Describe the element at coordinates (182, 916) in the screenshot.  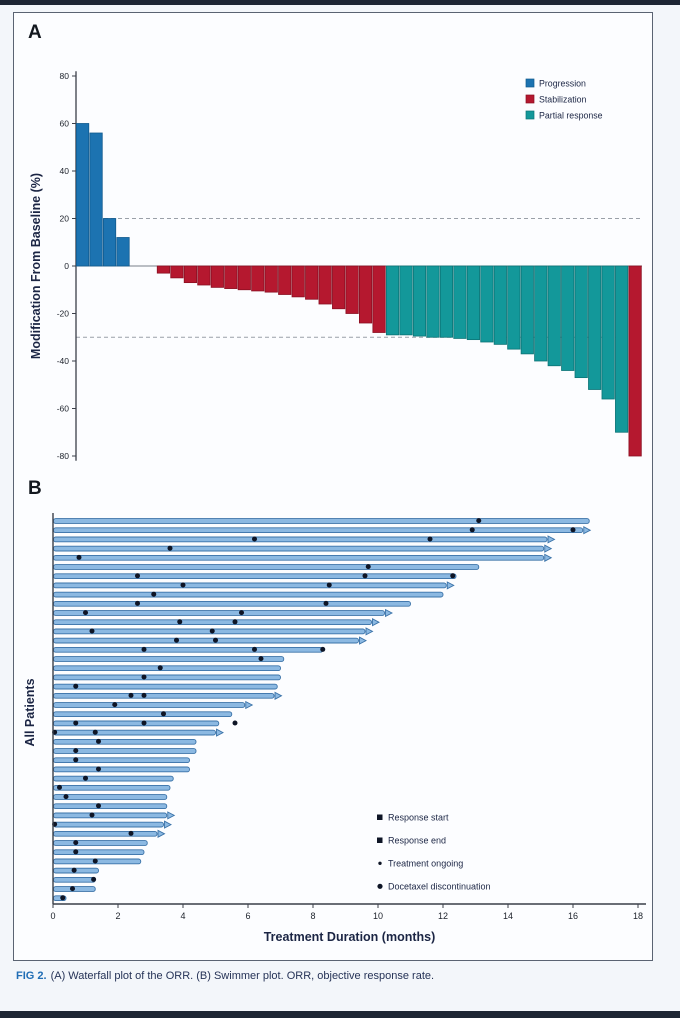
I see `x-tick-label: 4` at that location.